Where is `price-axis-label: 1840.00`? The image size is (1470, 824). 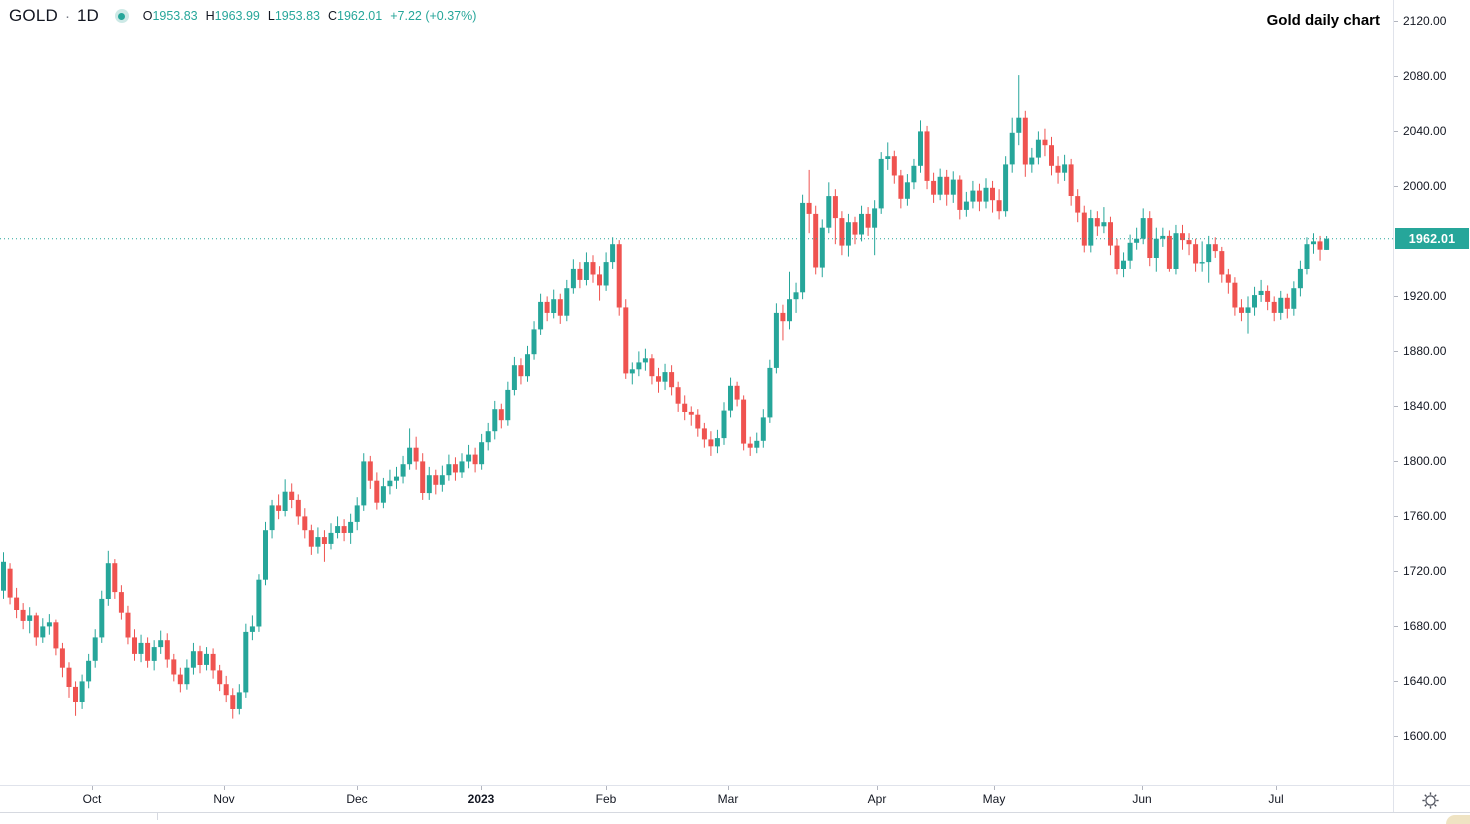 price-axis-label: 1840.00 is located at coordinates (1425, 406).